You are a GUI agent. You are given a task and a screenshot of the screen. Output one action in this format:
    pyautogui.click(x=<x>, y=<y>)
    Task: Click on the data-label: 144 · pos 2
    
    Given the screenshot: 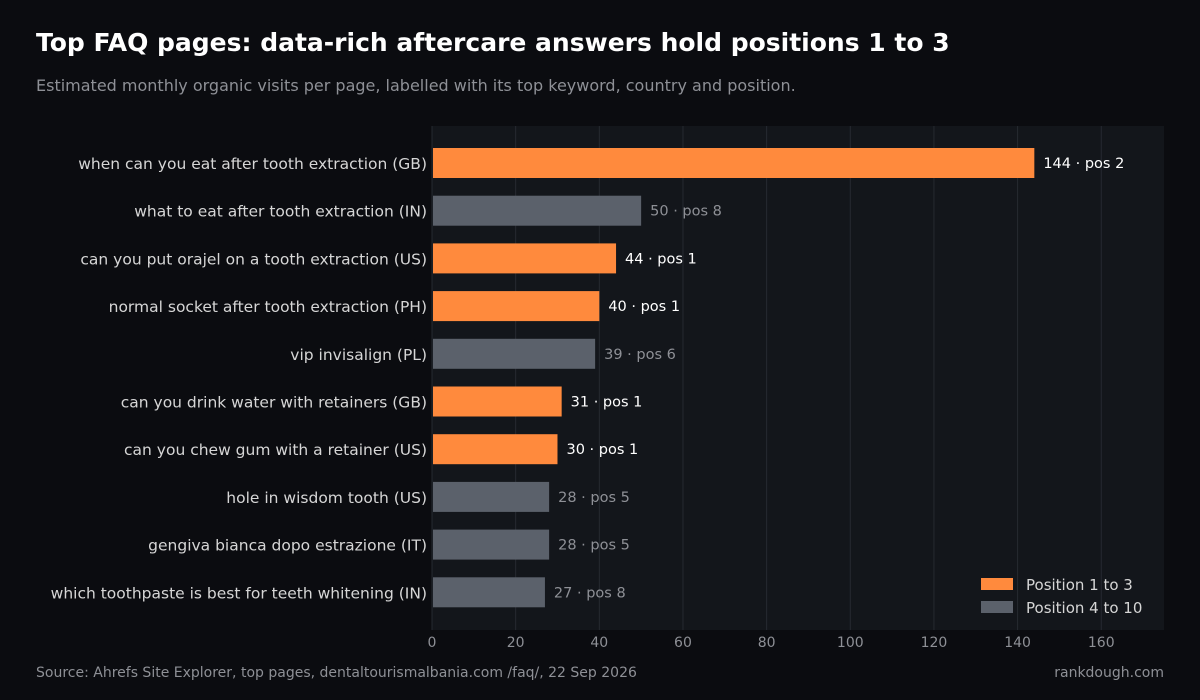 What is the action you would take?
    pyautogui.click(x=1083, y=164)
    